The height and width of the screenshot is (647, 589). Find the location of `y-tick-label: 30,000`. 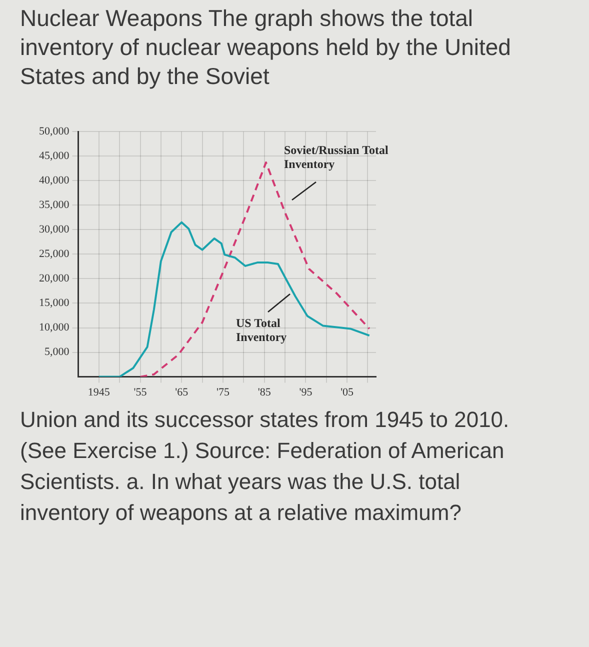

y-tick-label: 30,000 is located at coordinates (54, 230).